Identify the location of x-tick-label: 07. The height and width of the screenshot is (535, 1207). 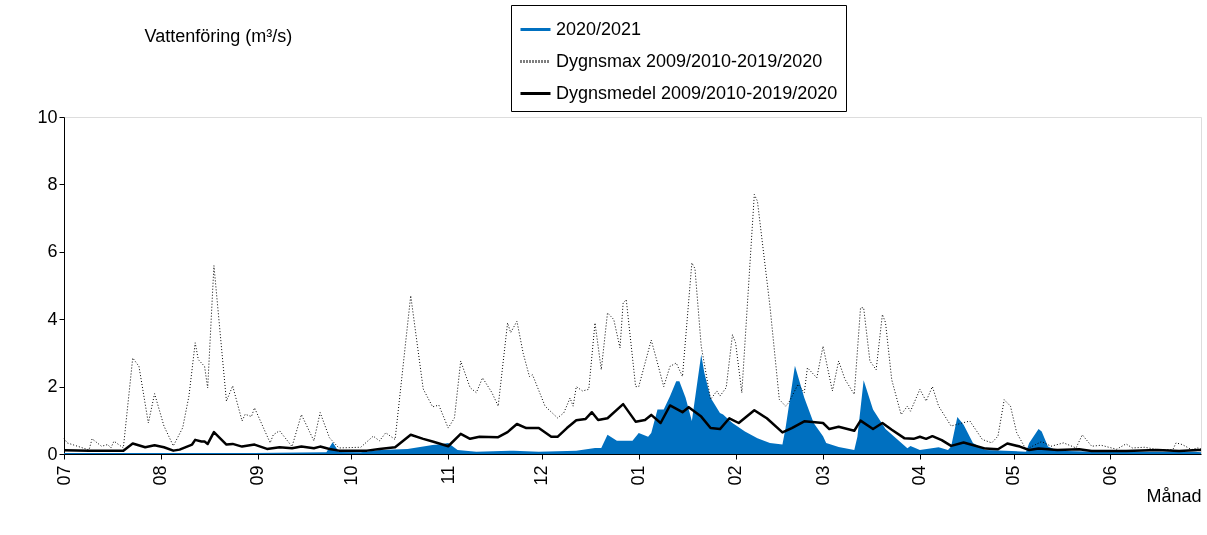
(63, 475).